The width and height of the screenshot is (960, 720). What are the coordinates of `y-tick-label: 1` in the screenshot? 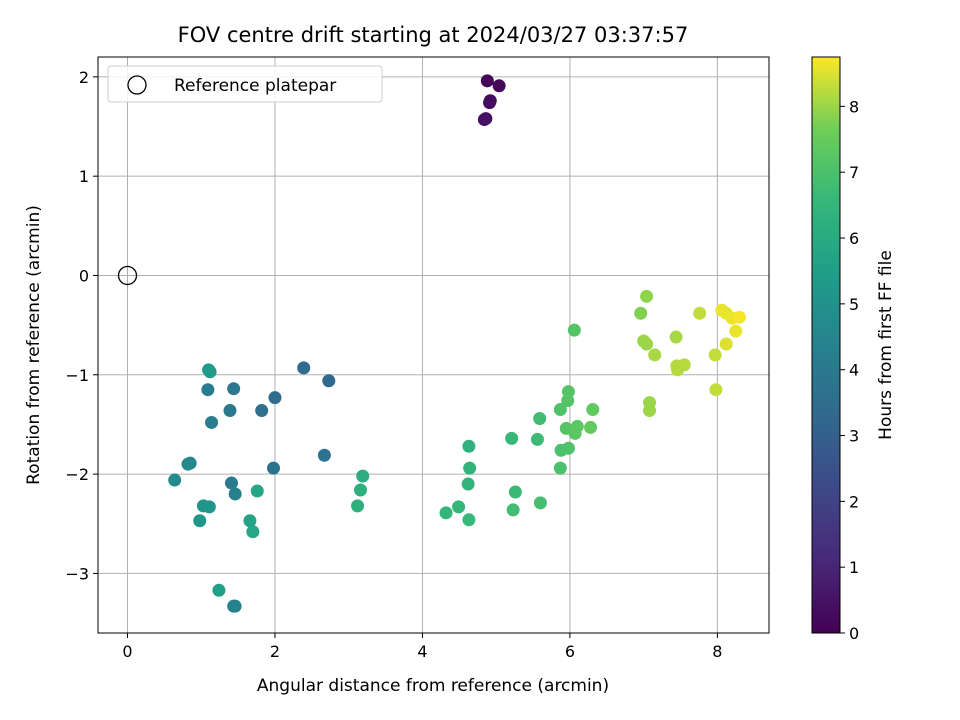 It's located at (84, 176).